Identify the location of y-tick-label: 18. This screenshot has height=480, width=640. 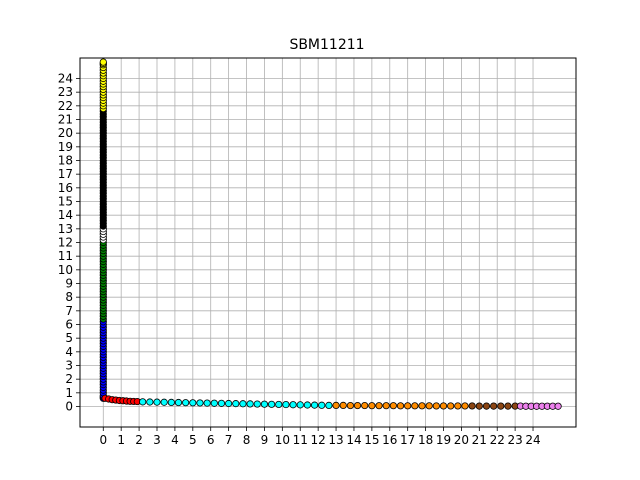
(65, 161).